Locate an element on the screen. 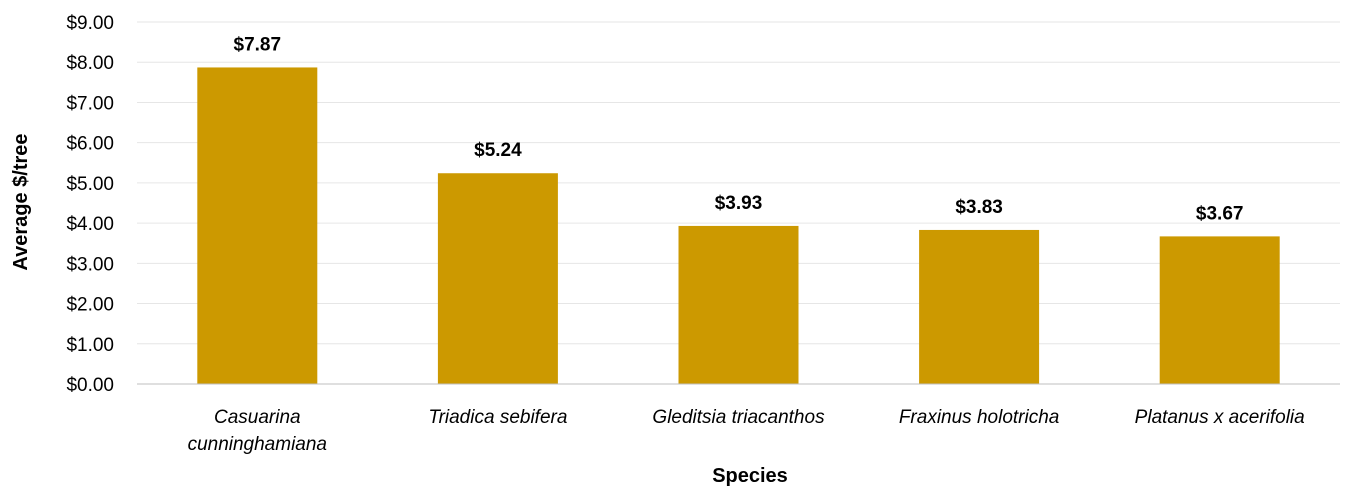 This screenshot has width=1348, height=489. category-label: Platanus x acerifolia is located at coordinates (1220, 417).